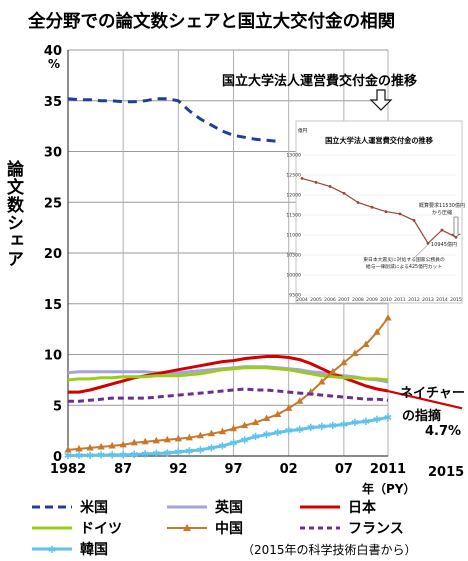  I want to click on series-line-france, so click(228, 395).